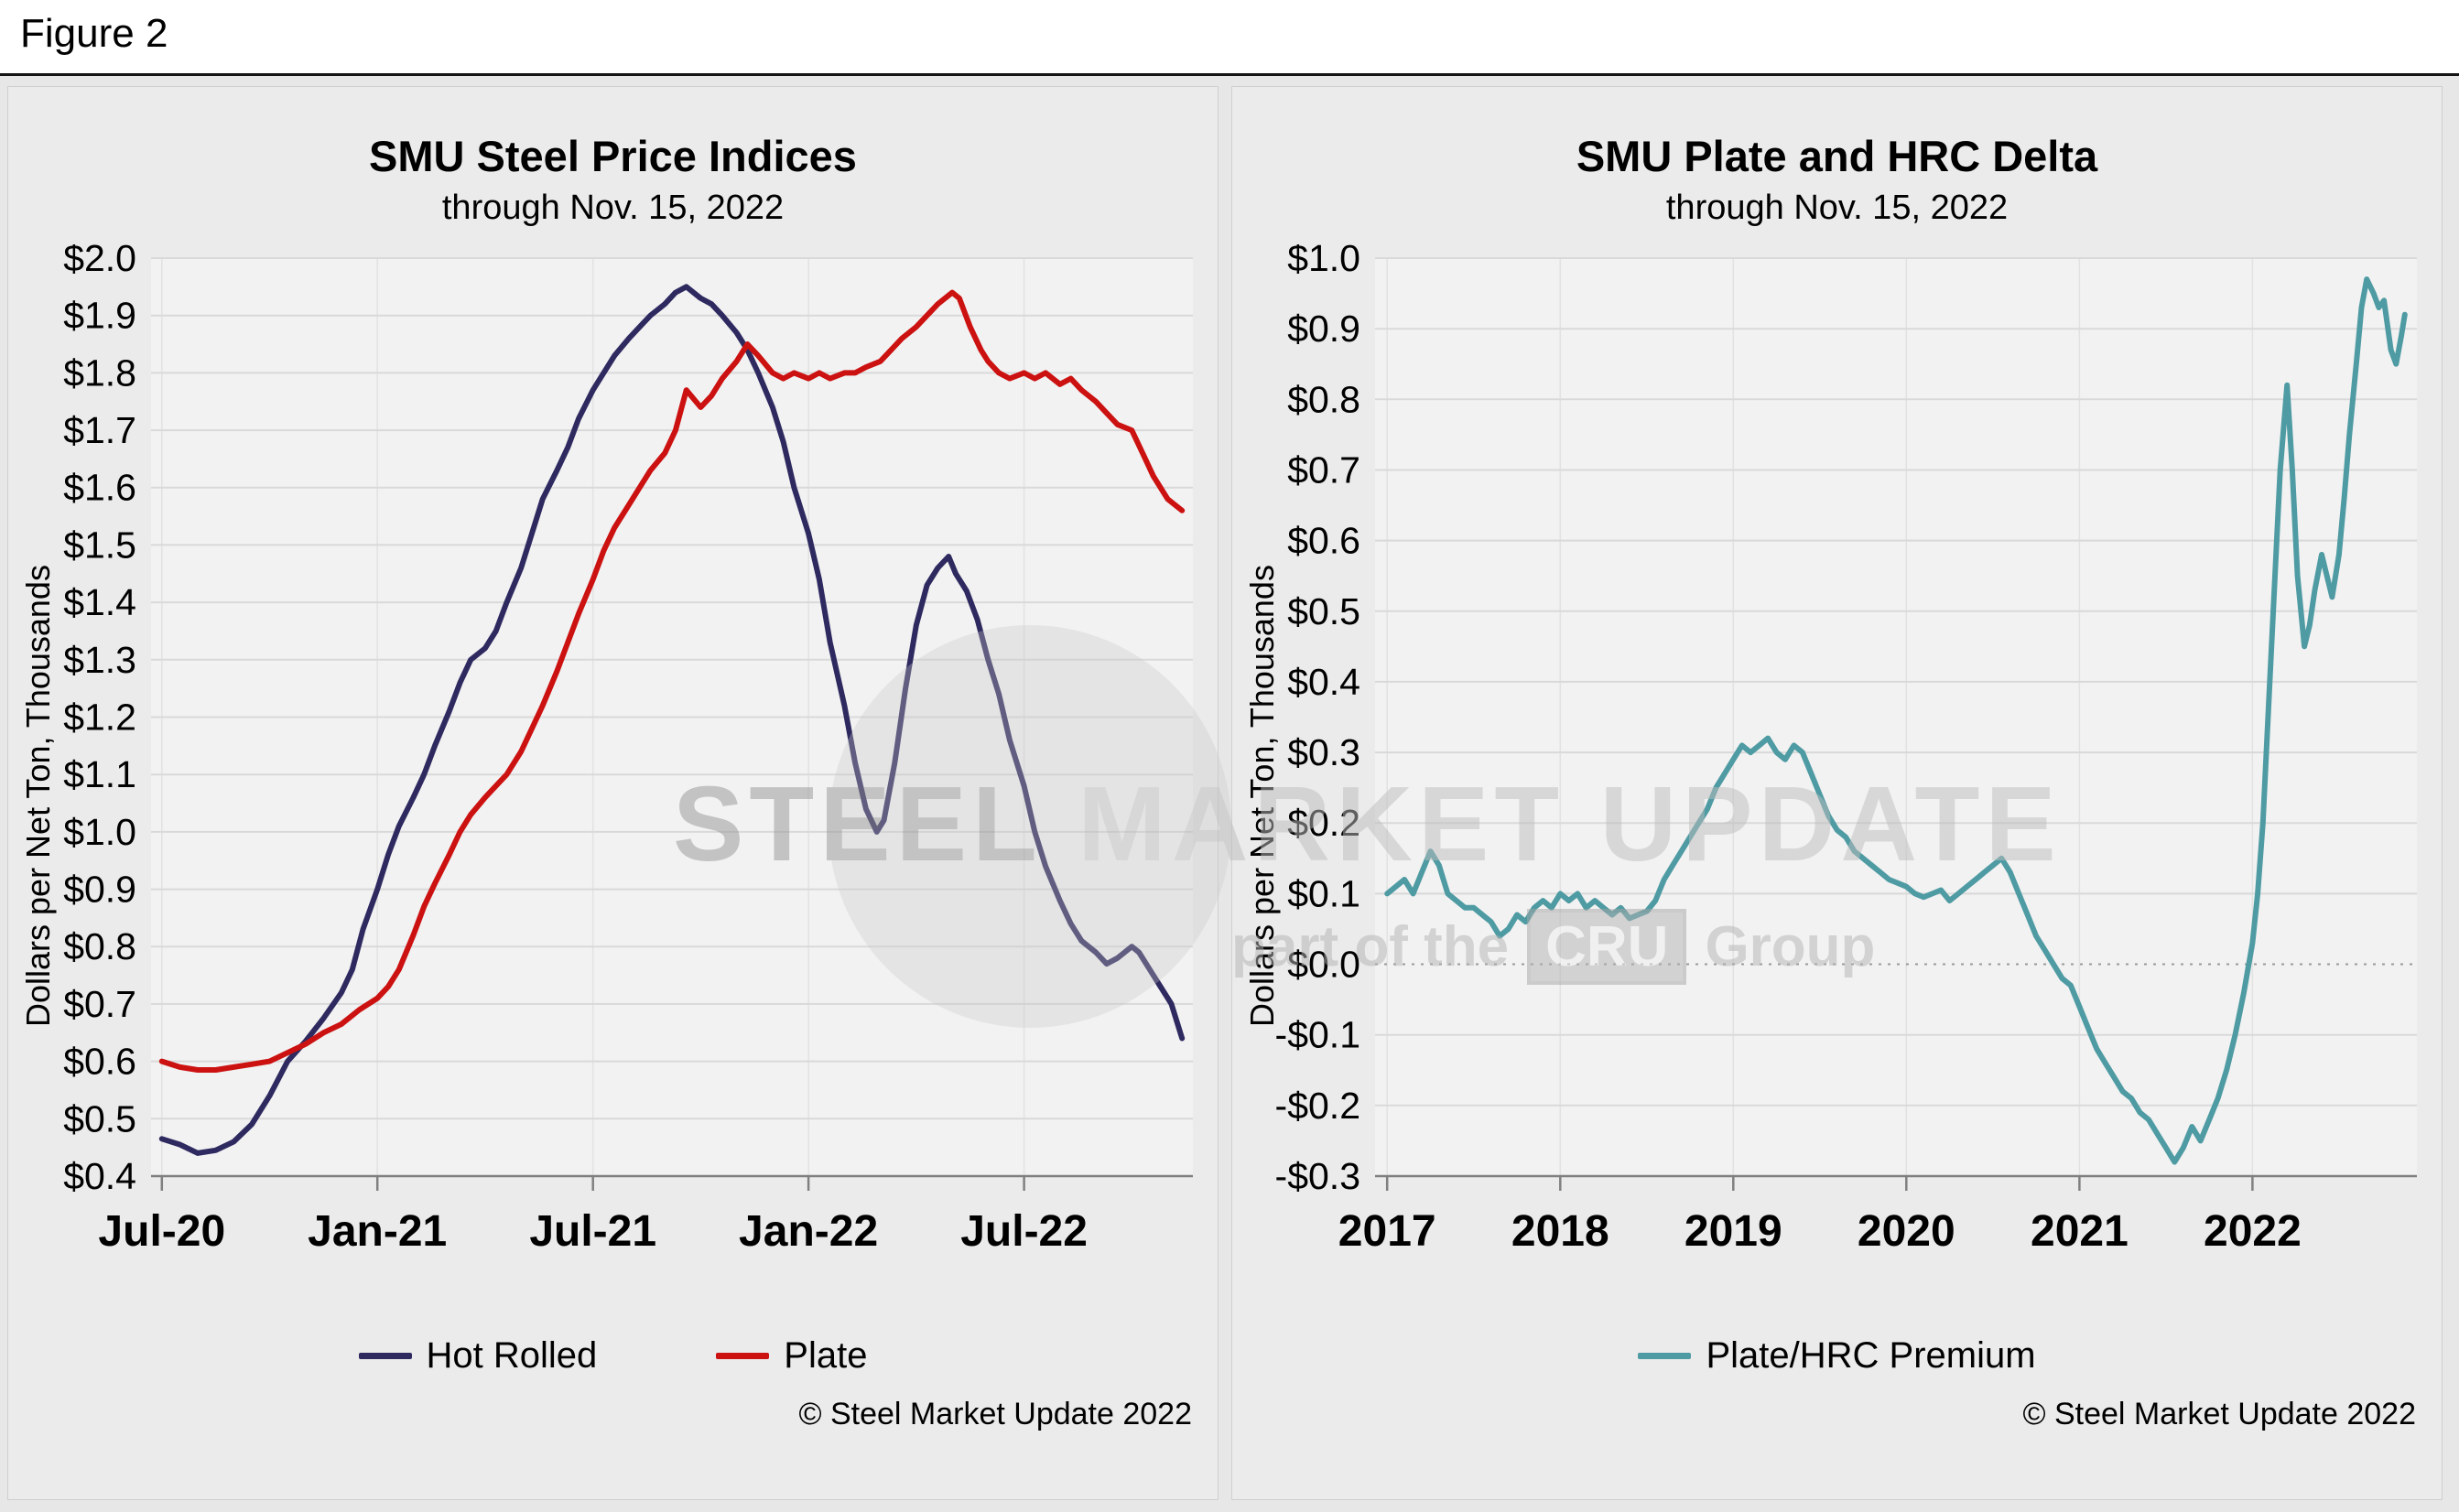  What do you see at coordinates (99, 545) in the screenshot?
I see `svg-text: $1.5` at bounding box center [99, 545].